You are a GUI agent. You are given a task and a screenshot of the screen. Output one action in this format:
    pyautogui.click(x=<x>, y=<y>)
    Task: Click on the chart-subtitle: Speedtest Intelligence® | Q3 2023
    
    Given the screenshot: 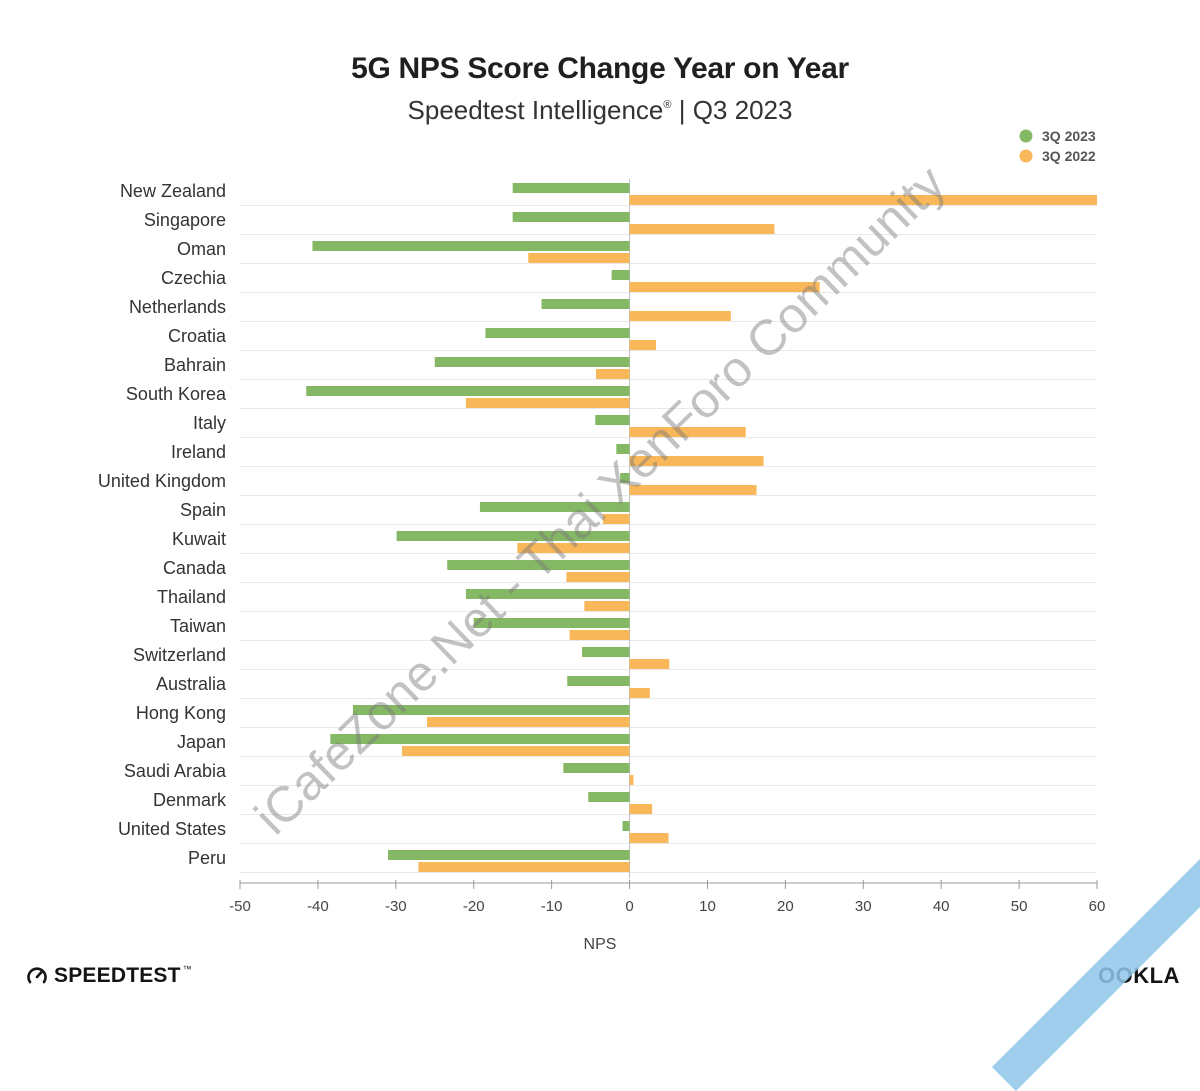 What is the action you would take?
    pyautogui.click(x=600, y=110)
    